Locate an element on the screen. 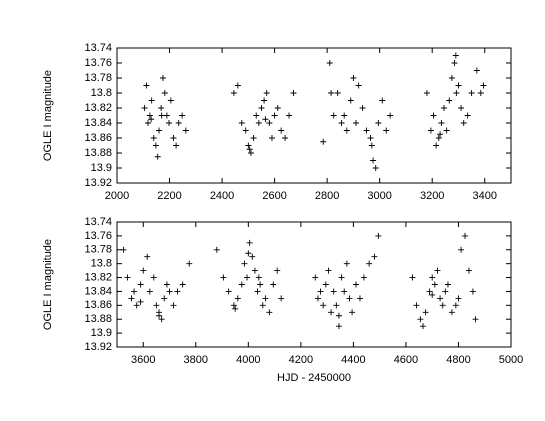 Image resolution: width=545 pixels, height=421 pixels. y-tick-label: 13.88 is located at coordinates (98, 153).